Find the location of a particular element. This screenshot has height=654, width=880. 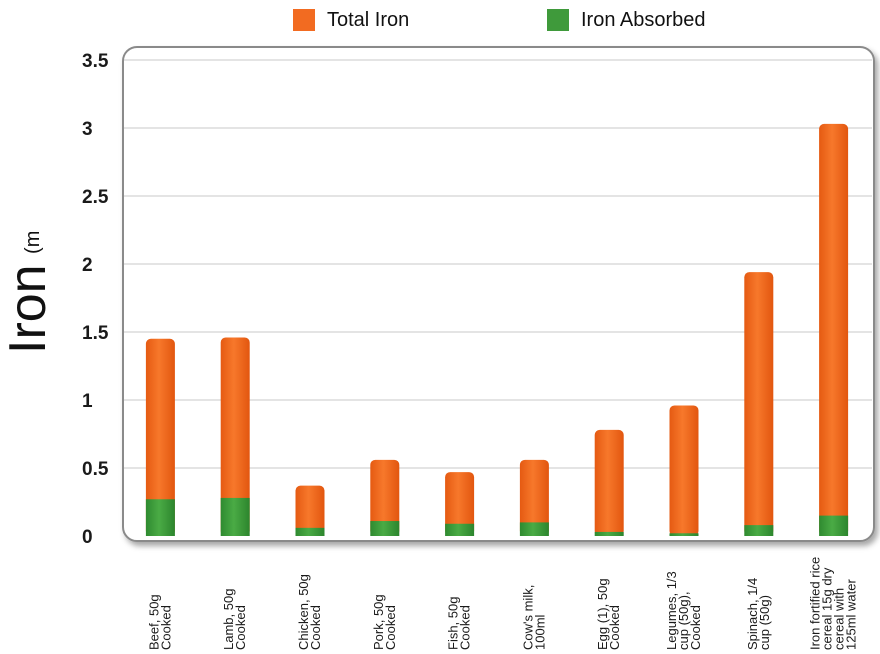

x-tick-label: Cow's milk,100ml is located at coordinates (533, 617).